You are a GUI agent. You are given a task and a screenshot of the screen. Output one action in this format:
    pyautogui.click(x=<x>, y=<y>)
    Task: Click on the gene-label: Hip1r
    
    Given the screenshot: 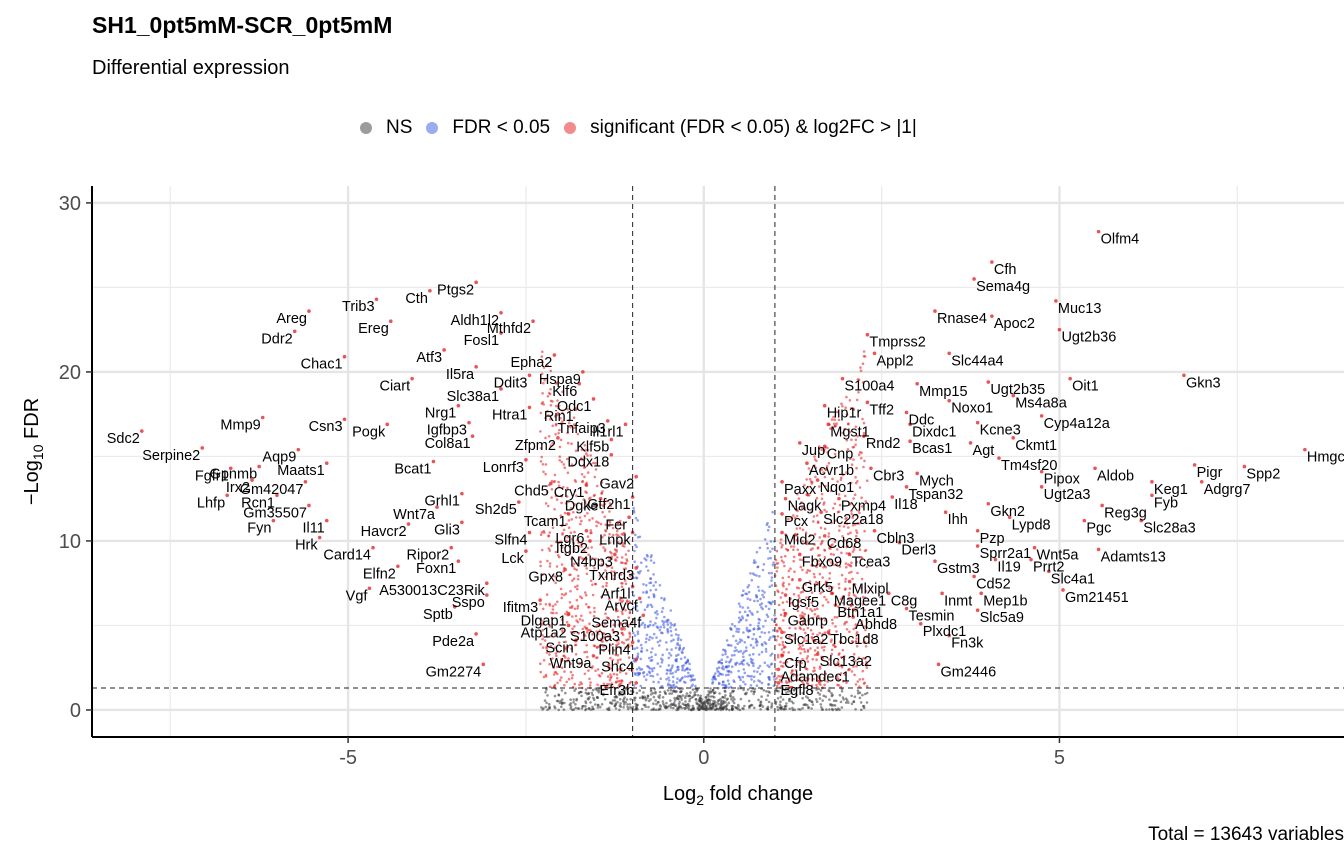 What is the action you would take?
    pyautogui.click(x=844, y=414)
    